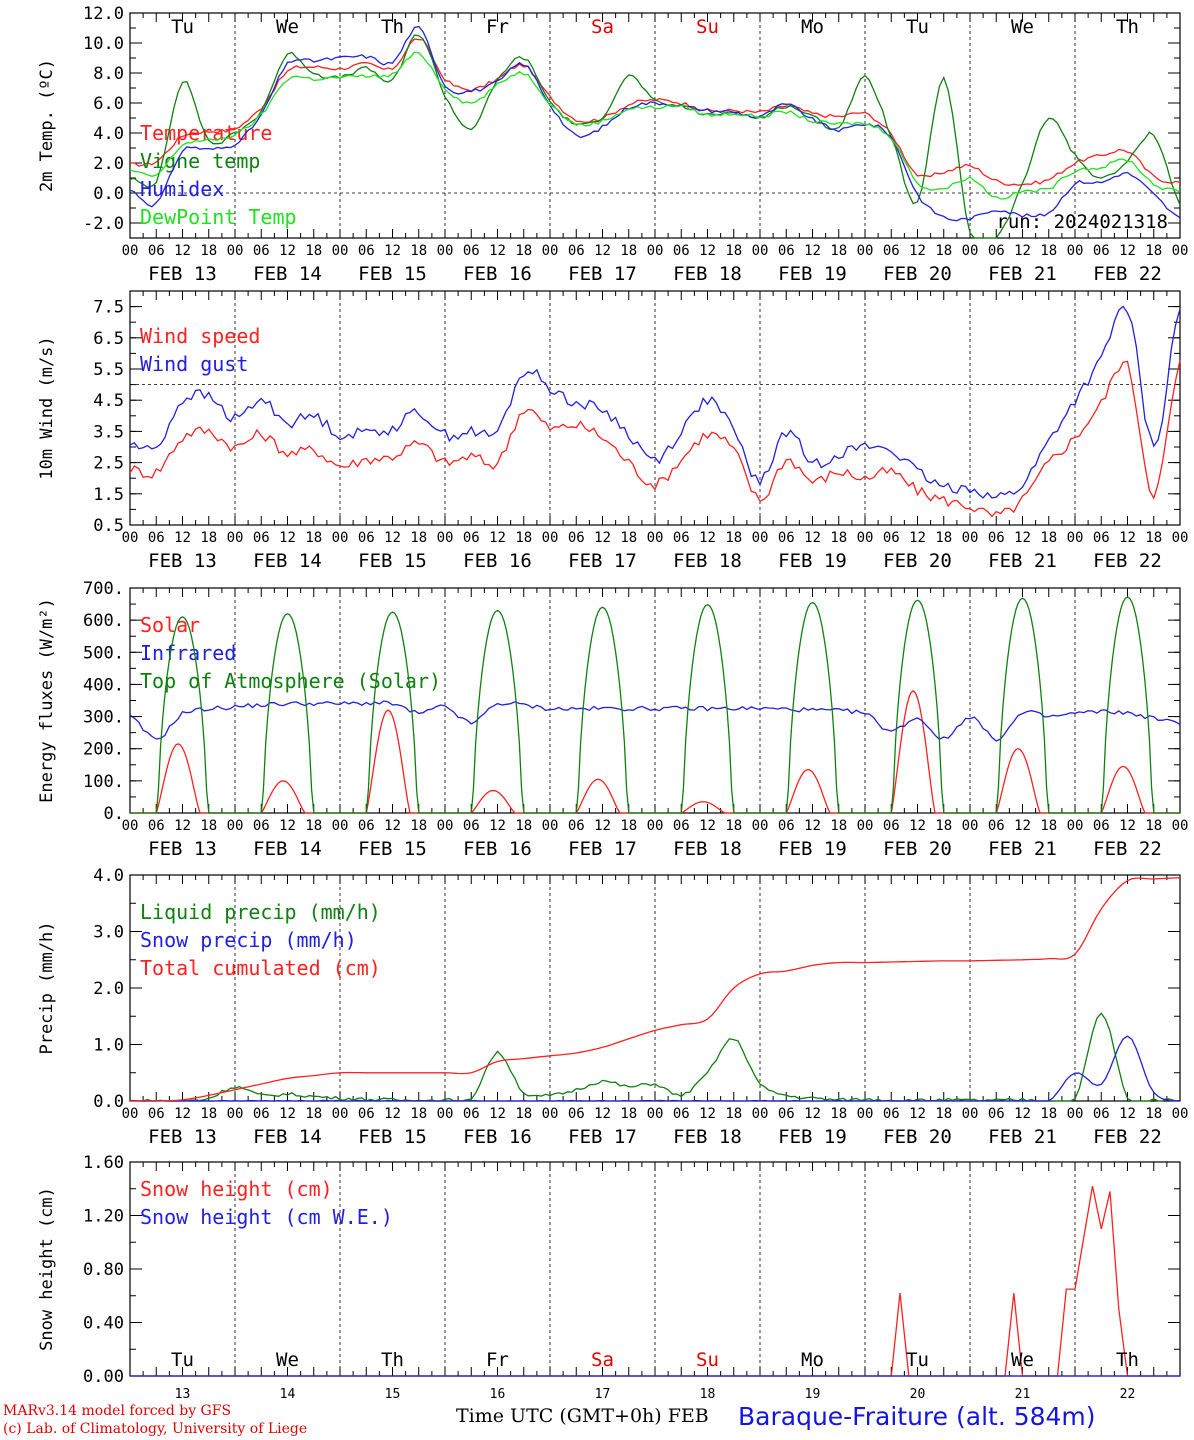  I want to click on y-tick-label: 0.40, so click(103, 1324).